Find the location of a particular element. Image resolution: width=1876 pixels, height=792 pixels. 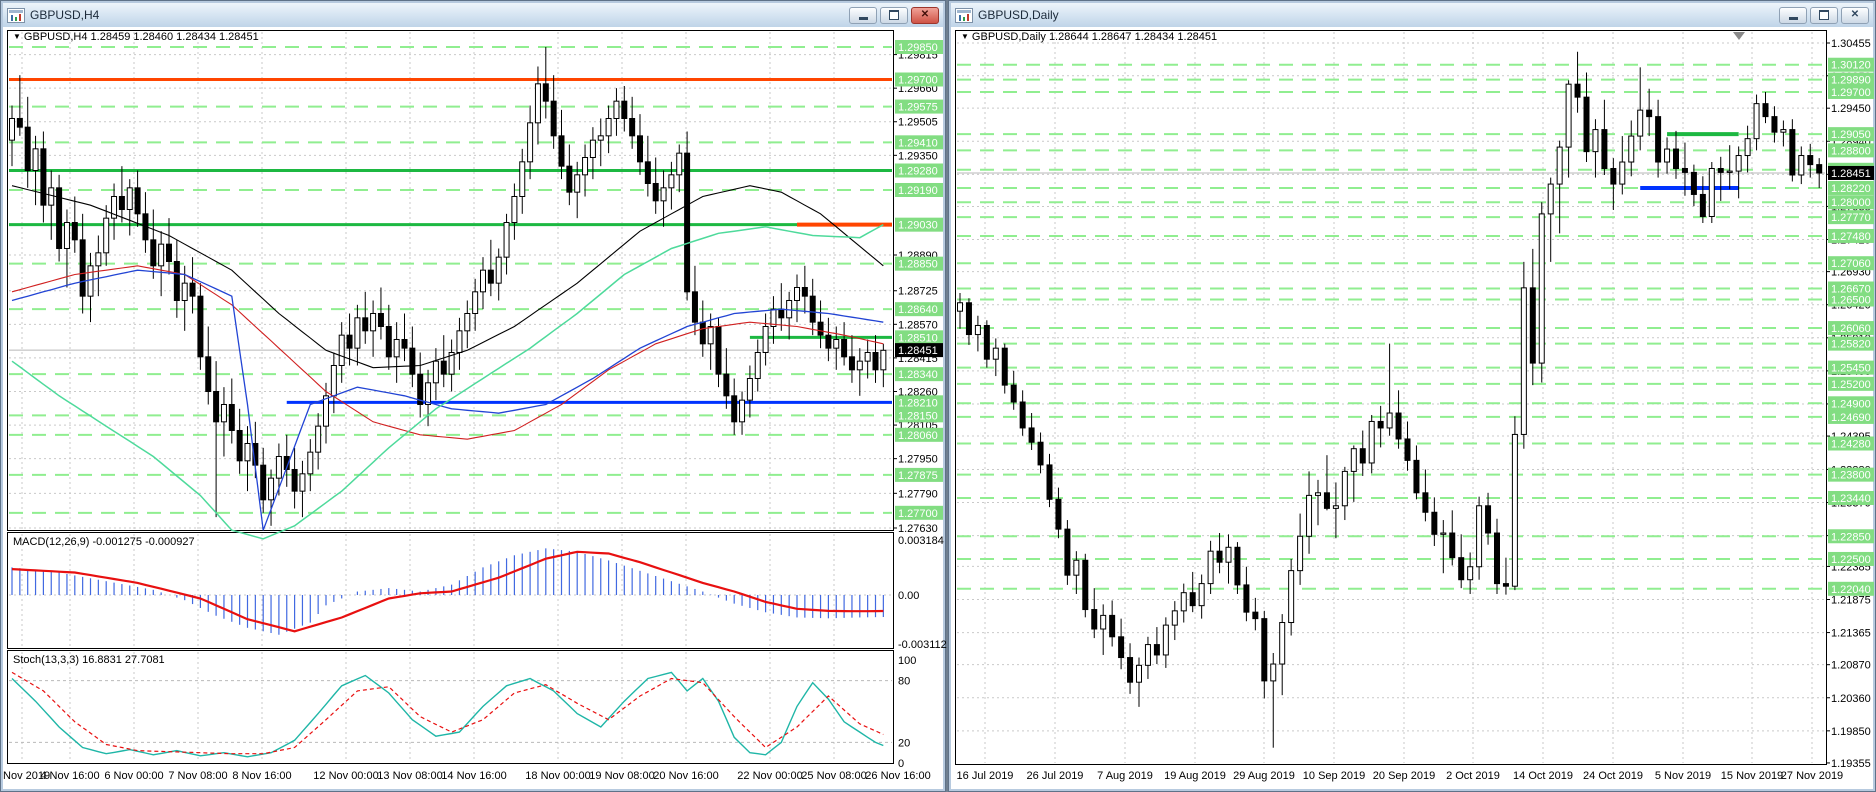

titlebar-h4: GBPUSD,H4 ✕ is located at coordinates (473, 15).